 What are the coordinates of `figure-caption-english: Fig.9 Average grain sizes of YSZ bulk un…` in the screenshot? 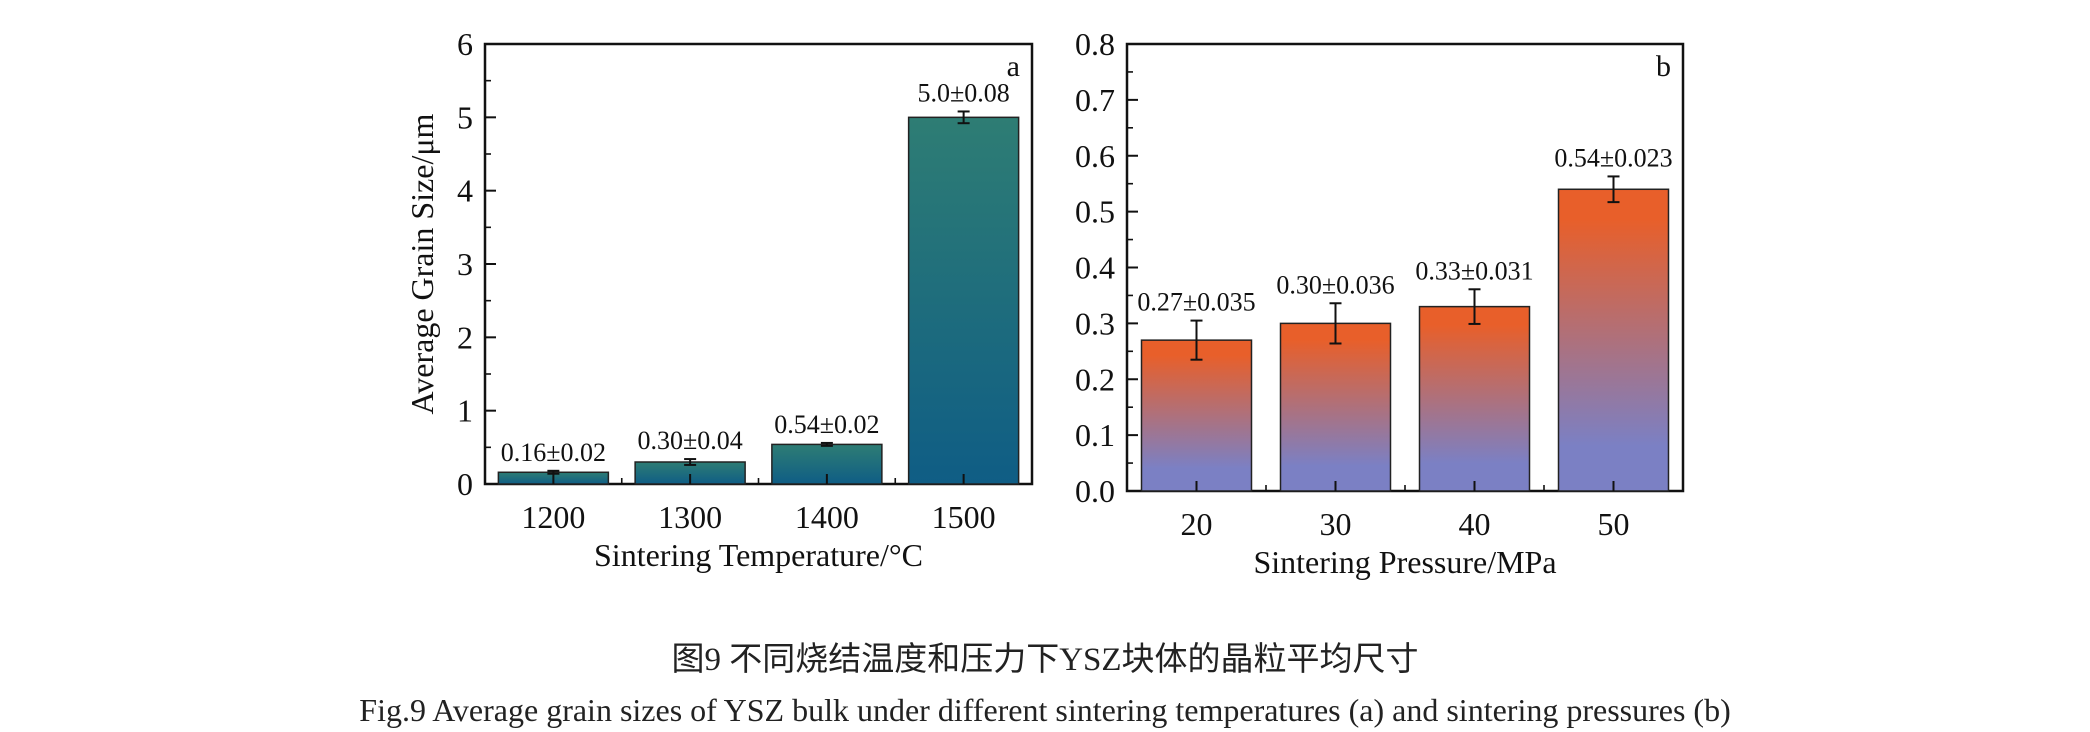 It's located at (1045, 710).